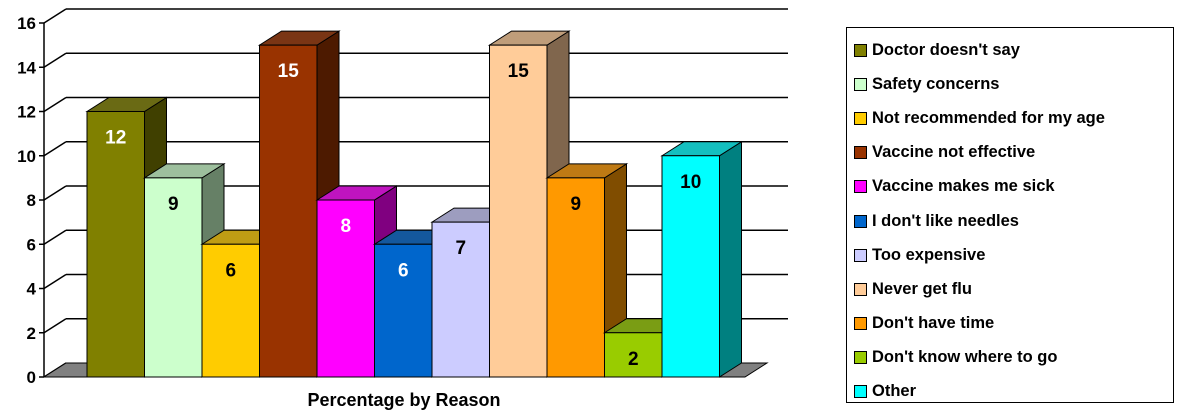  What do you see at coordinates (26, 156) in the screenshot?
I see `y-tick-label: 10` at bounding box center [26, 156].